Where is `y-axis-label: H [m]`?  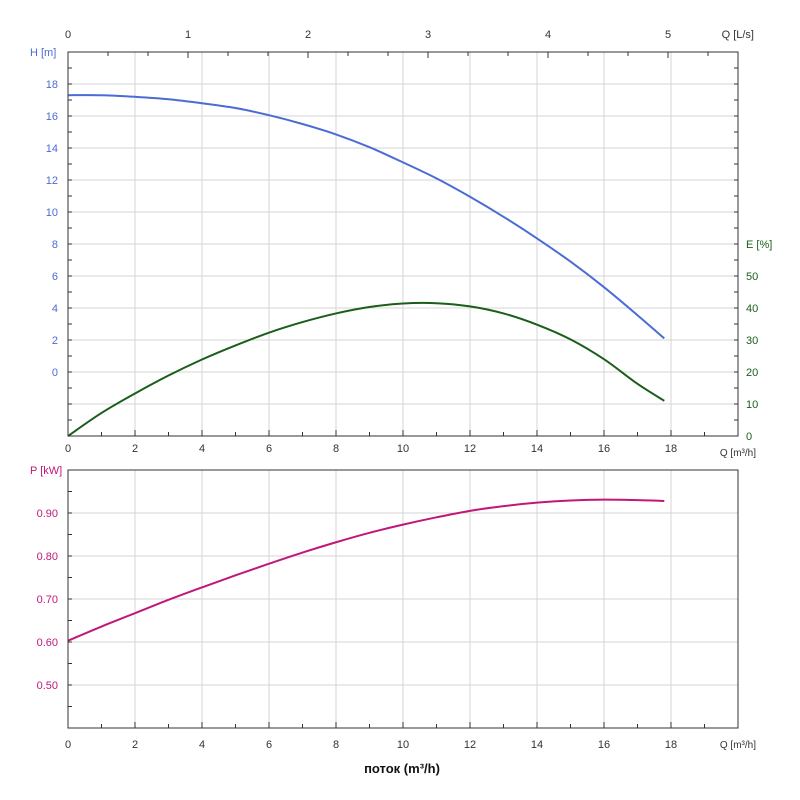 y-axis-label: H [m] is located at coordinates (43, 53).